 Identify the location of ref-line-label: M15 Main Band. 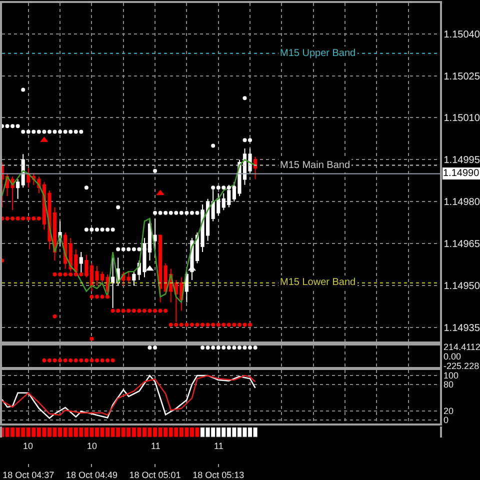
(315, 165).